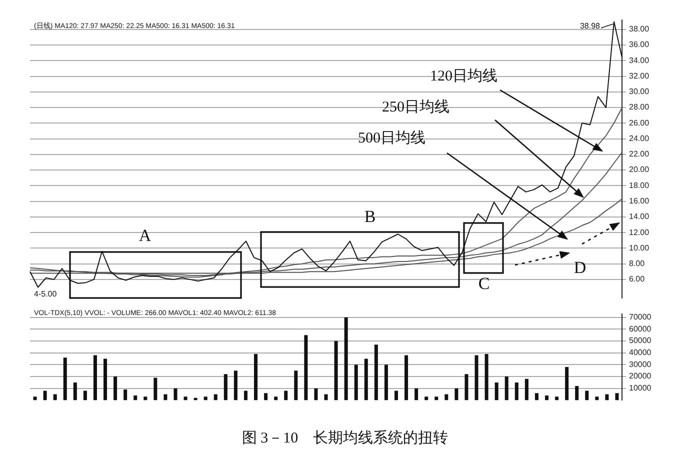  Describe the element at coordinates (639, 232) in the screenshot. I see `y-tick-label: 12.00` at that location.